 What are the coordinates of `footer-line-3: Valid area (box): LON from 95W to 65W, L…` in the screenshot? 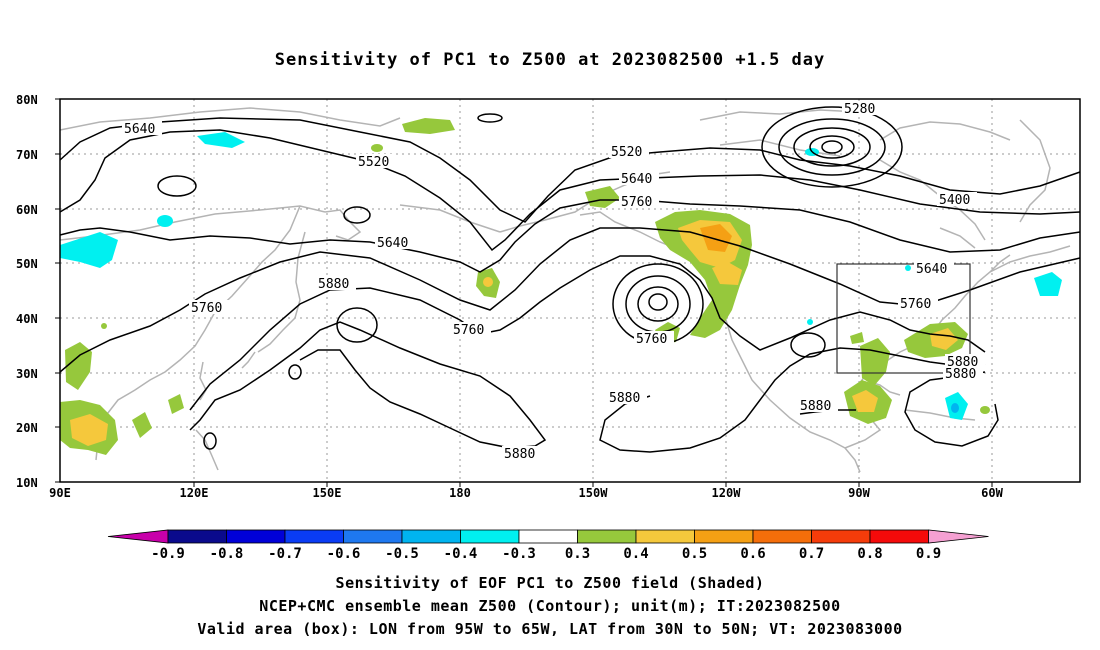 It's located at (550, 629).